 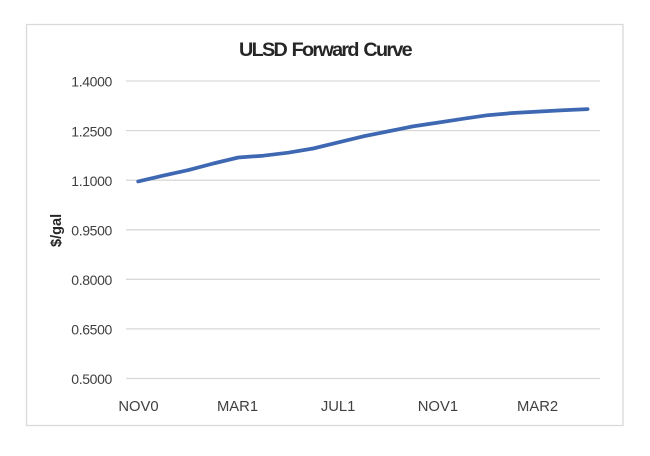 I want to click on svg-text: NOV1, so click(x=438, y=407).